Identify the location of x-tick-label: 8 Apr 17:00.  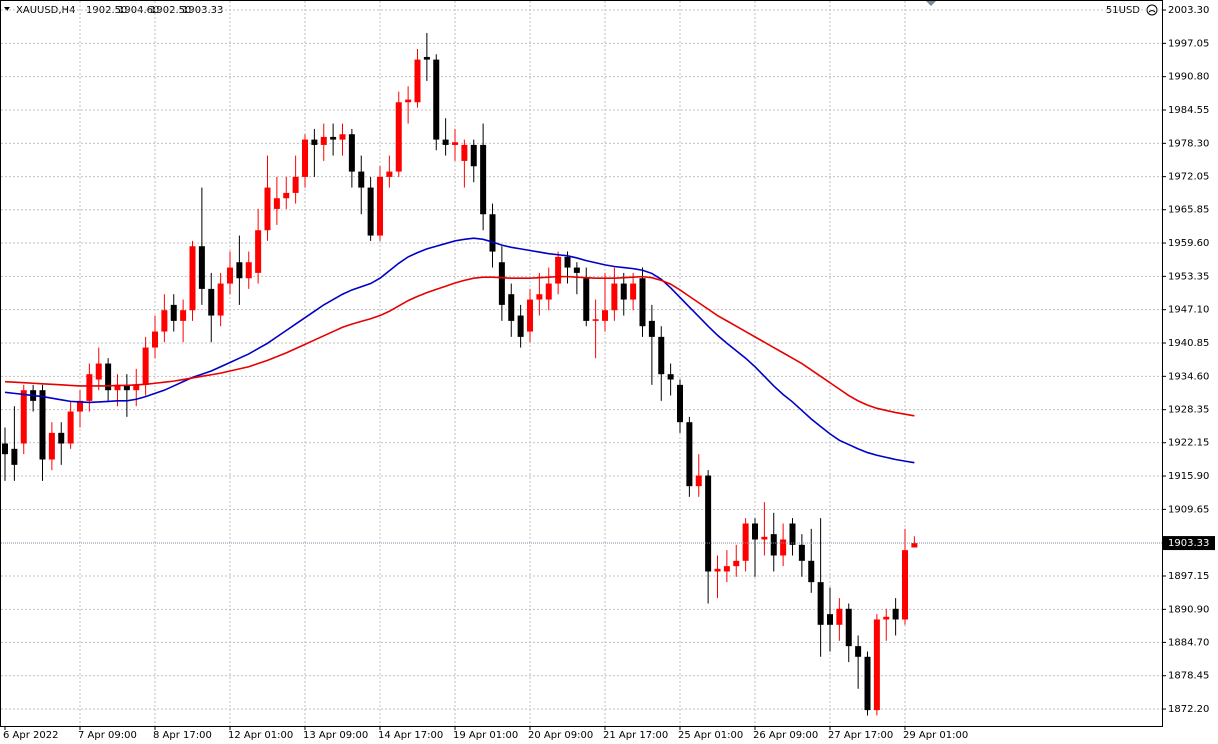
(182, 735).